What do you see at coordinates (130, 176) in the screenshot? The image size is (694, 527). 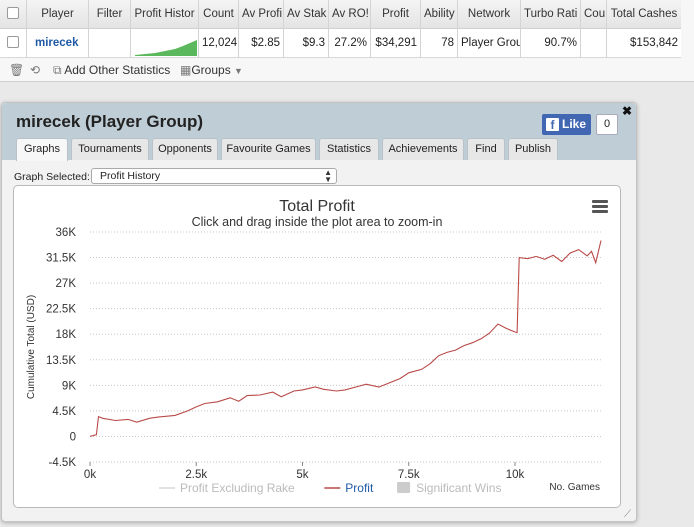 I see `graph-select-value: Profit History` at bounding box center [130, 176].